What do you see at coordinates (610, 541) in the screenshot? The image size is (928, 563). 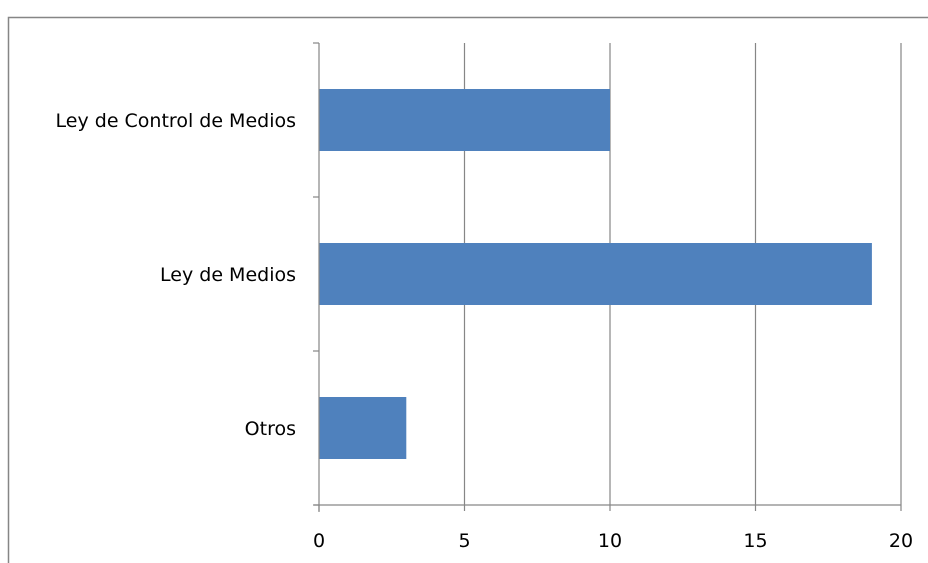 I see `x-tick-label-10: 10` at bounding box center [610, 541].